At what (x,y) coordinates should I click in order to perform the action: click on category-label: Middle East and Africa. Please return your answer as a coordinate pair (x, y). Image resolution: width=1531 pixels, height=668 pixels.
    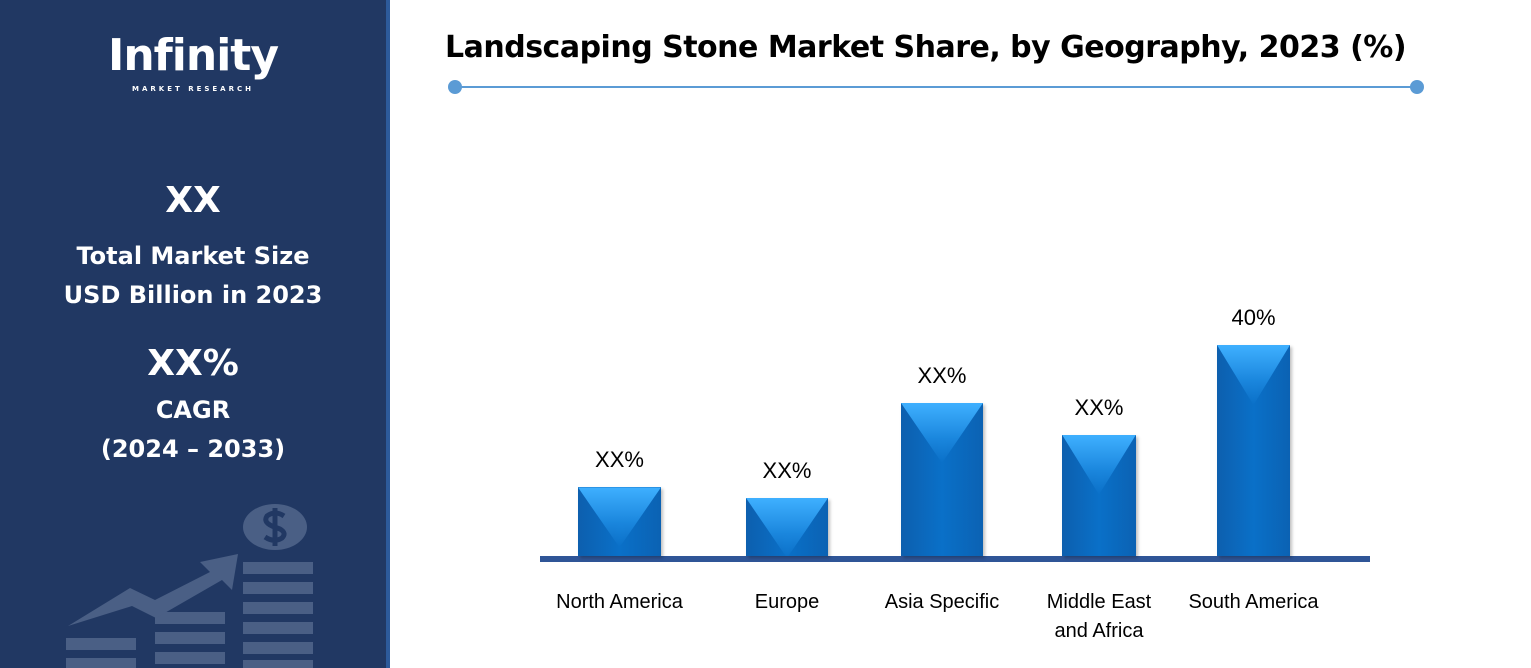
    Looking at the image, I should click on (1099, 616).